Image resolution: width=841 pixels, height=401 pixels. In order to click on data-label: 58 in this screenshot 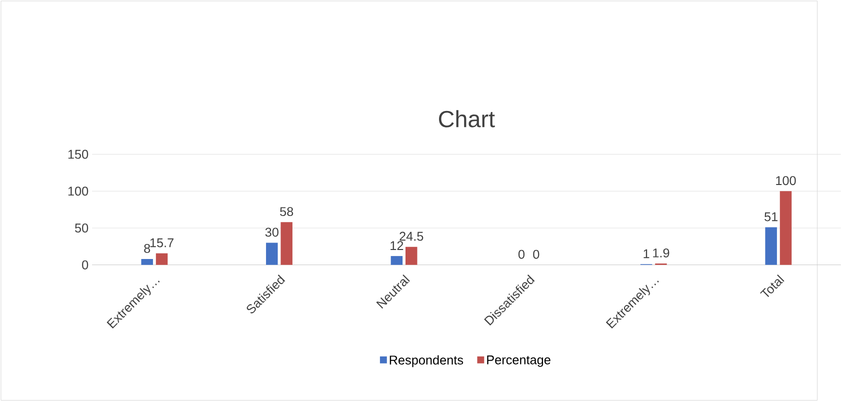, I will do `click(287, 211)`.